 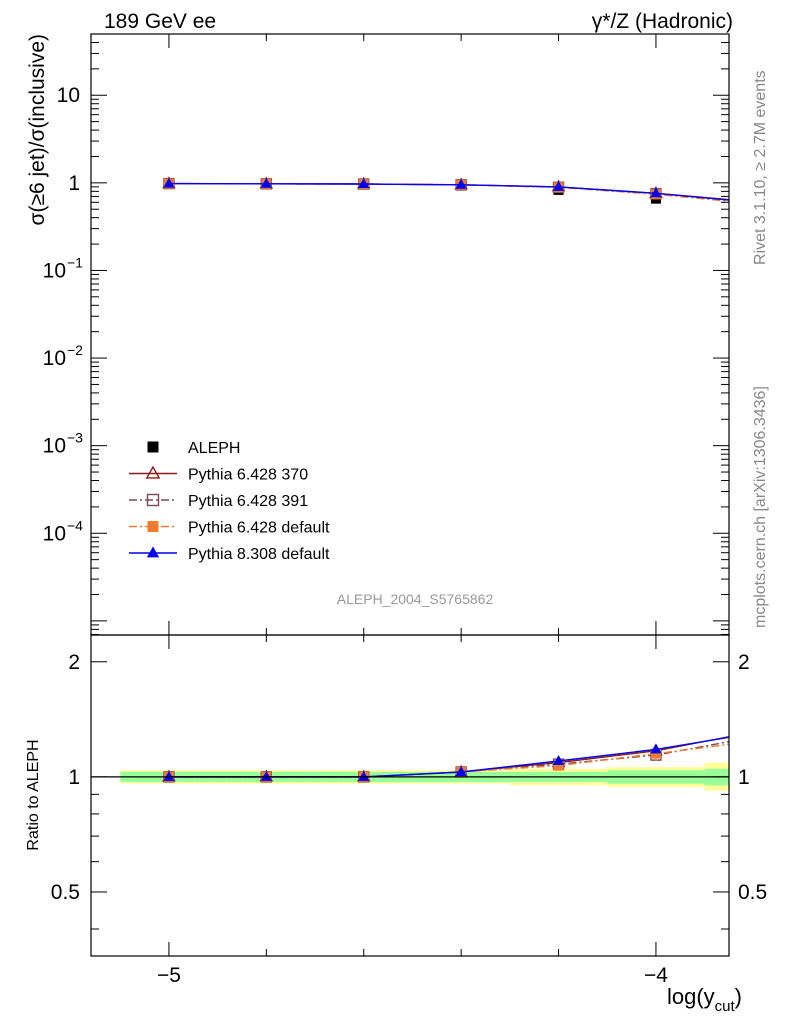 What do you see at coordinates (75, 438) in the screenshot?
I see `y-tick-label-exponent: −3` at bounding box center [75, 438].